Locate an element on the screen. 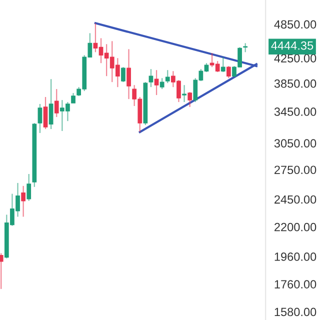 The height and width of the screenshot is (320, 320). y-tick-label: 4850.00 is located at coordinates (295, 24).